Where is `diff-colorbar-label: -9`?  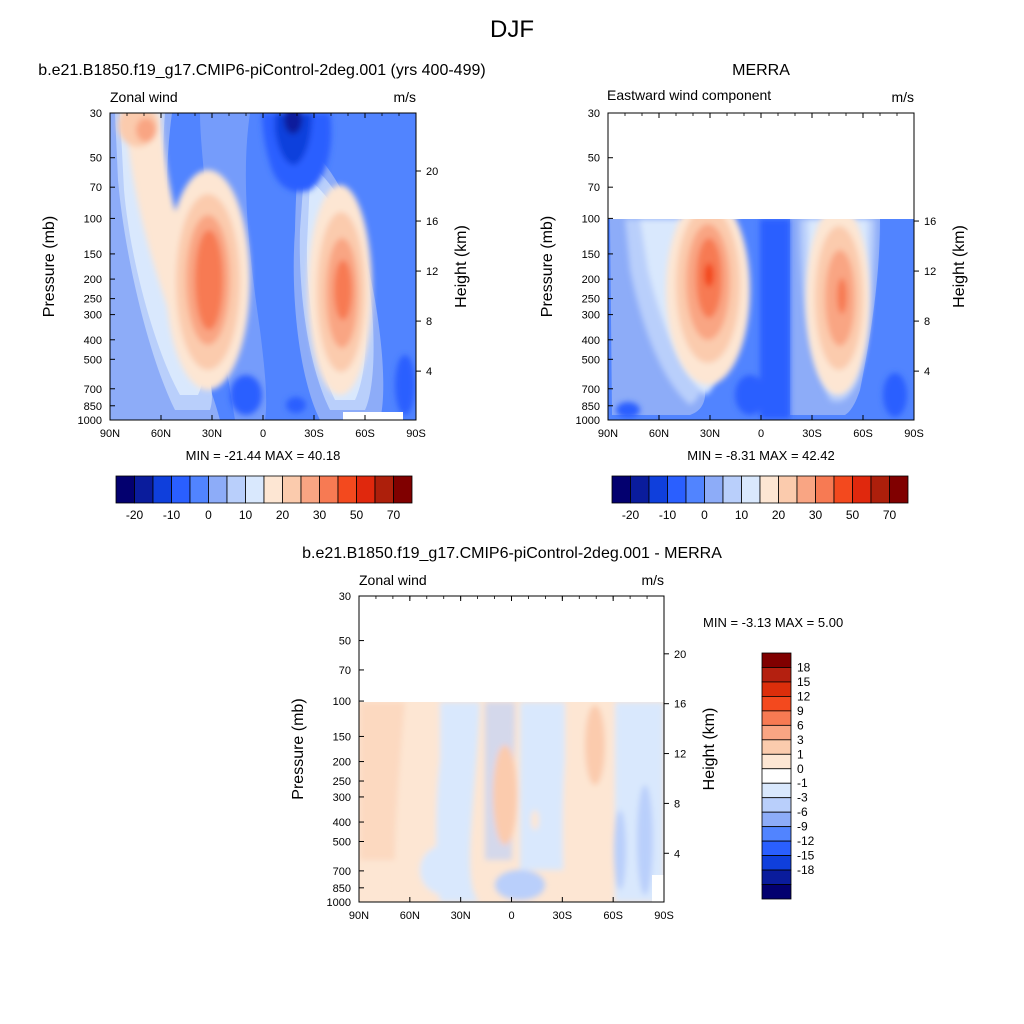 diff-colorbar-label: -9 is located at coordinates (802, 827).